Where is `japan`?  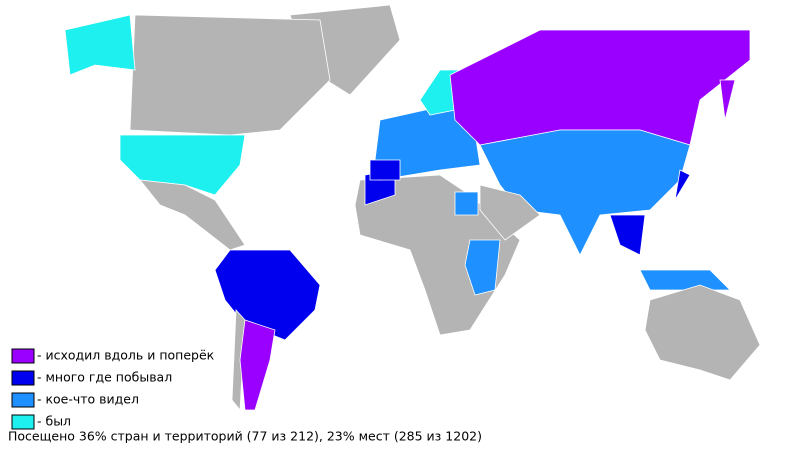 japan is located at coordinates (682, 185).